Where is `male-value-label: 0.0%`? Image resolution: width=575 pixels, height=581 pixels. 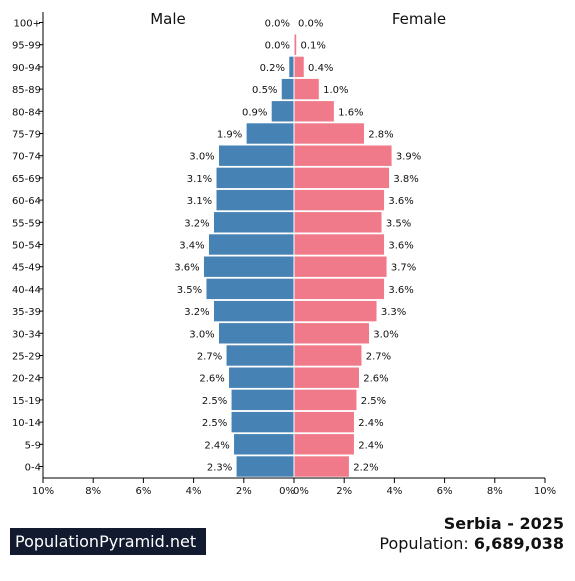 male-value-label: 0.0% is located at coordinates (277, 46).